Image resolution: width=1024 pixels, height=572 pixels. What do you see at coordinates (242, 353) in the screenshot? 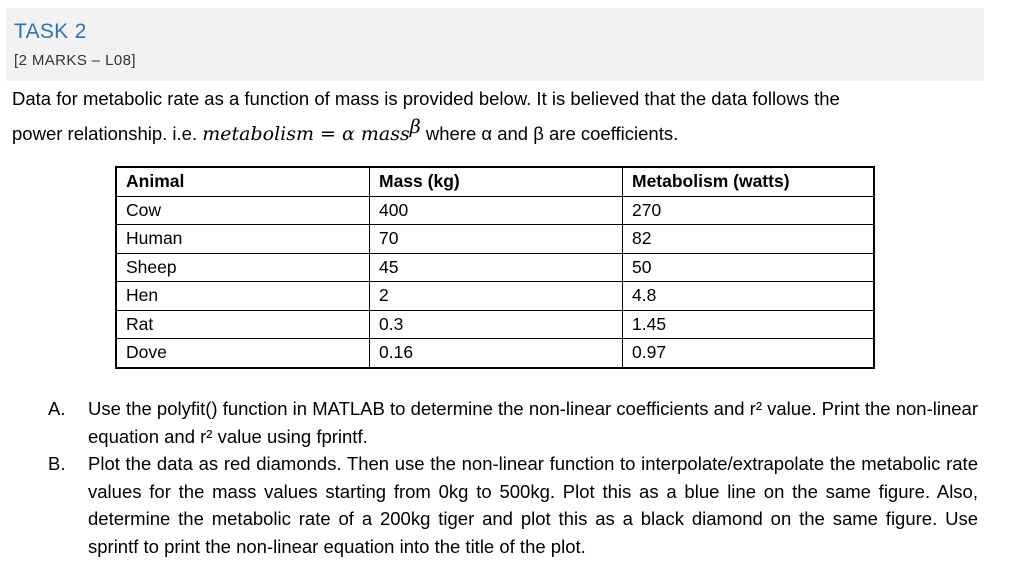
I see `cell-animal: Dove` at bounding box center [242, 353].